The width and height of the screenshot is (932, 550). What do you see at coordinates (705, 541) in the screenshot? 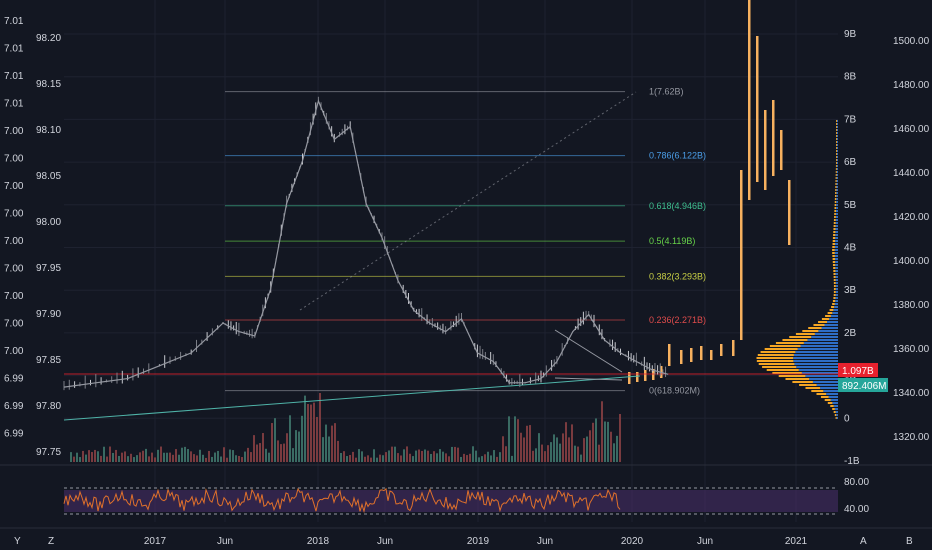
I see `time-axis-label: Jun` at bounding box center [705, 541].